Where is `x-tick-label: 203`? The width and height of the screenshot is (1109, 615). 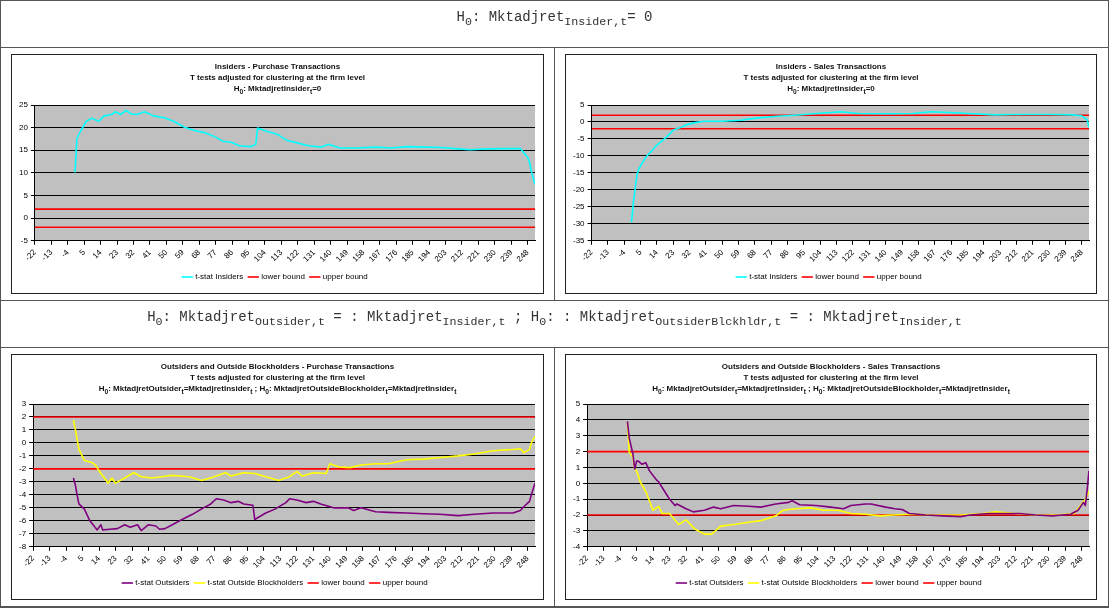
x-tick-label: 203 is located at coordinates (995, 255).